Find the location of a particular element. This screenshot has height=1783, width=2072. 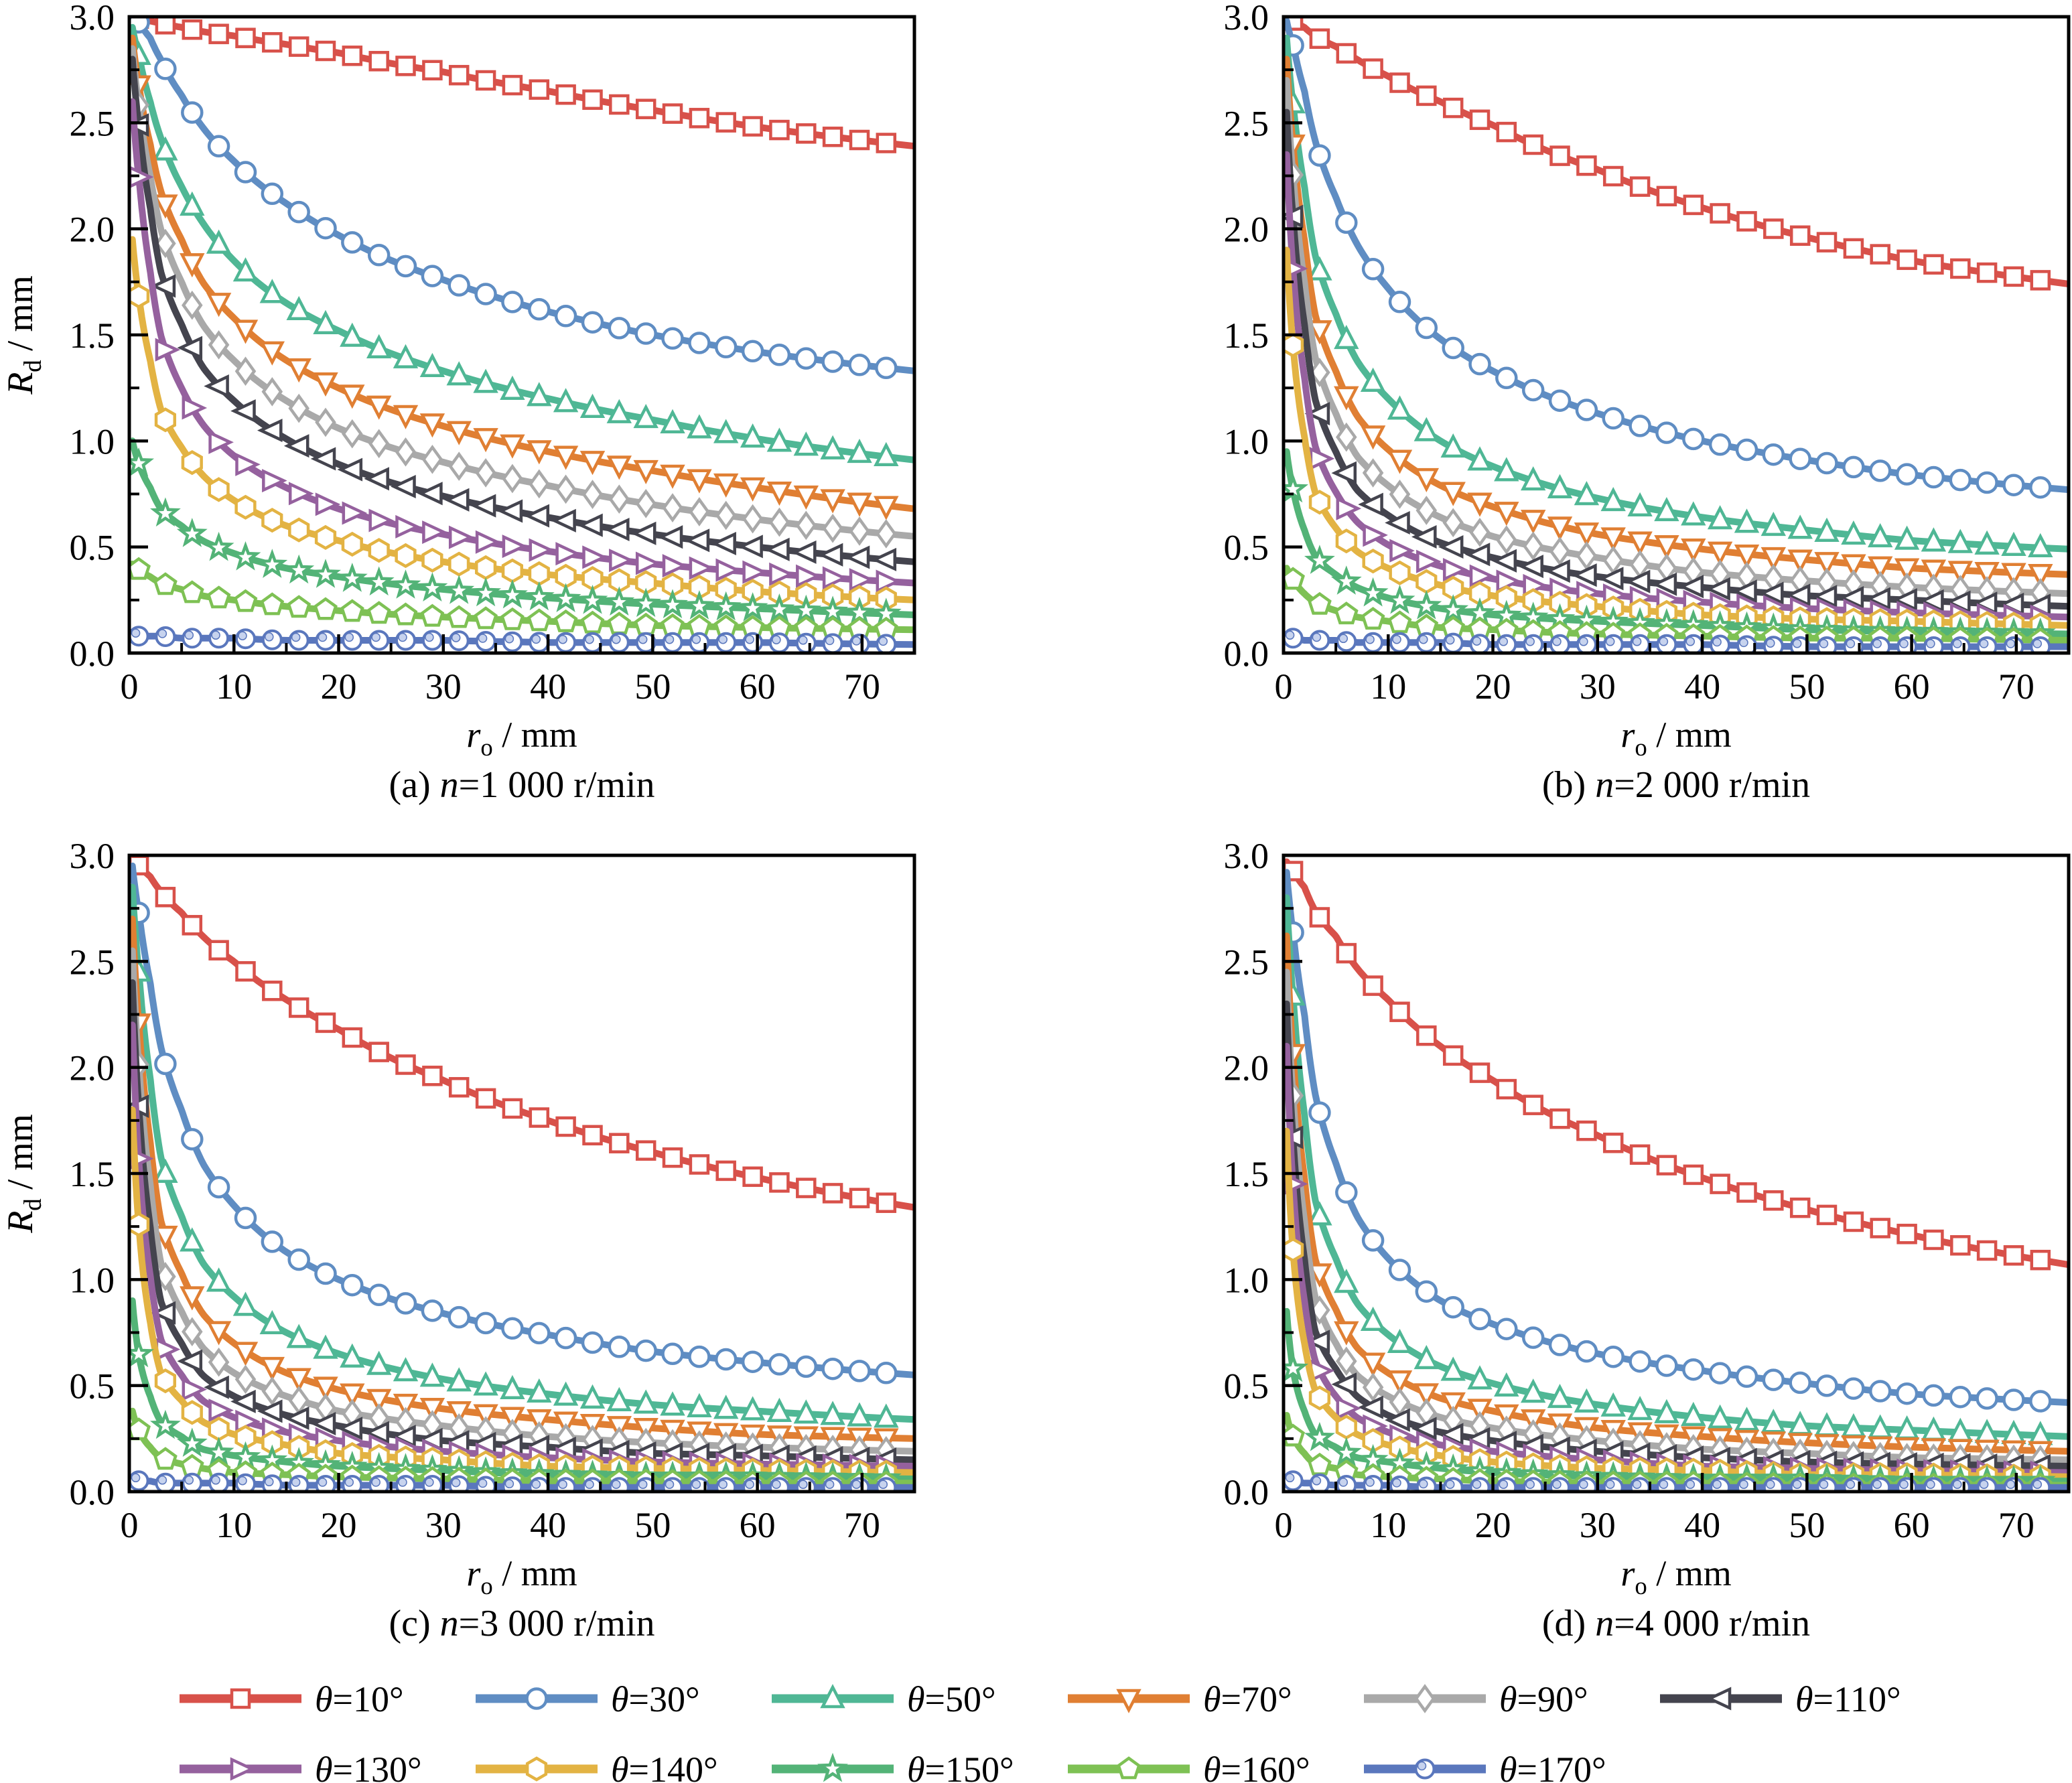

diamond-marker is located at coordinates (245, 1379).